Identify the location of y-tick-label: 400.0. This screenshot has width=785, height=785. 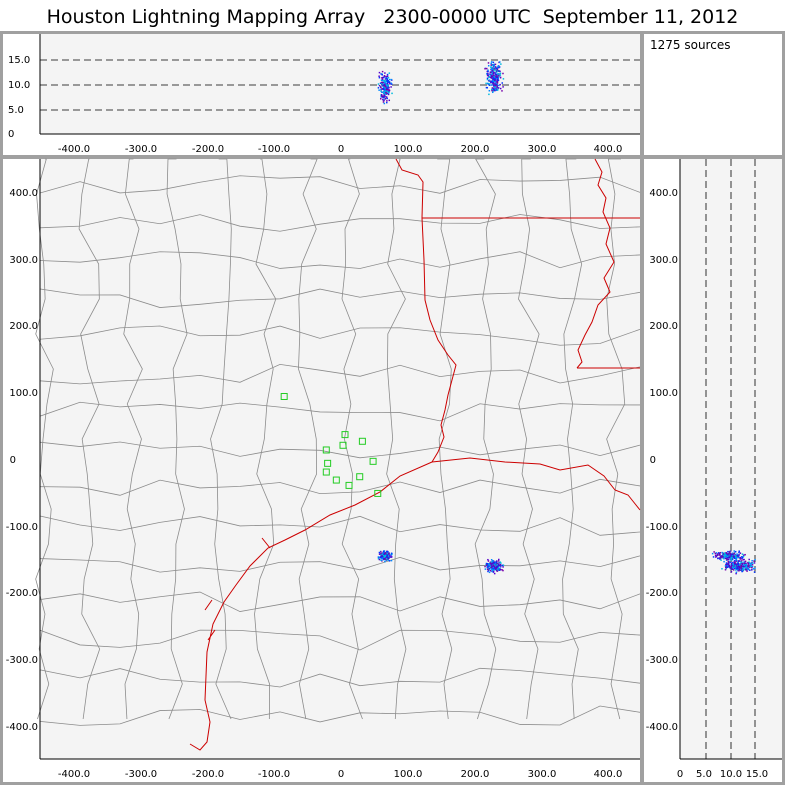
(663, 193).